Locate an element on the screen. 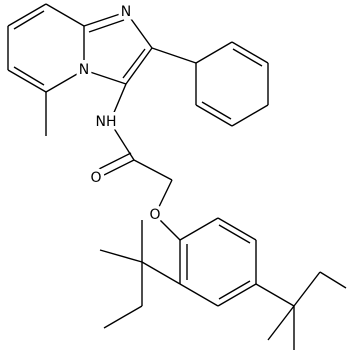 Image resolution: width=349 pixels, height=363 pixels. atom-label: NH is located at coordinates (106, 122).